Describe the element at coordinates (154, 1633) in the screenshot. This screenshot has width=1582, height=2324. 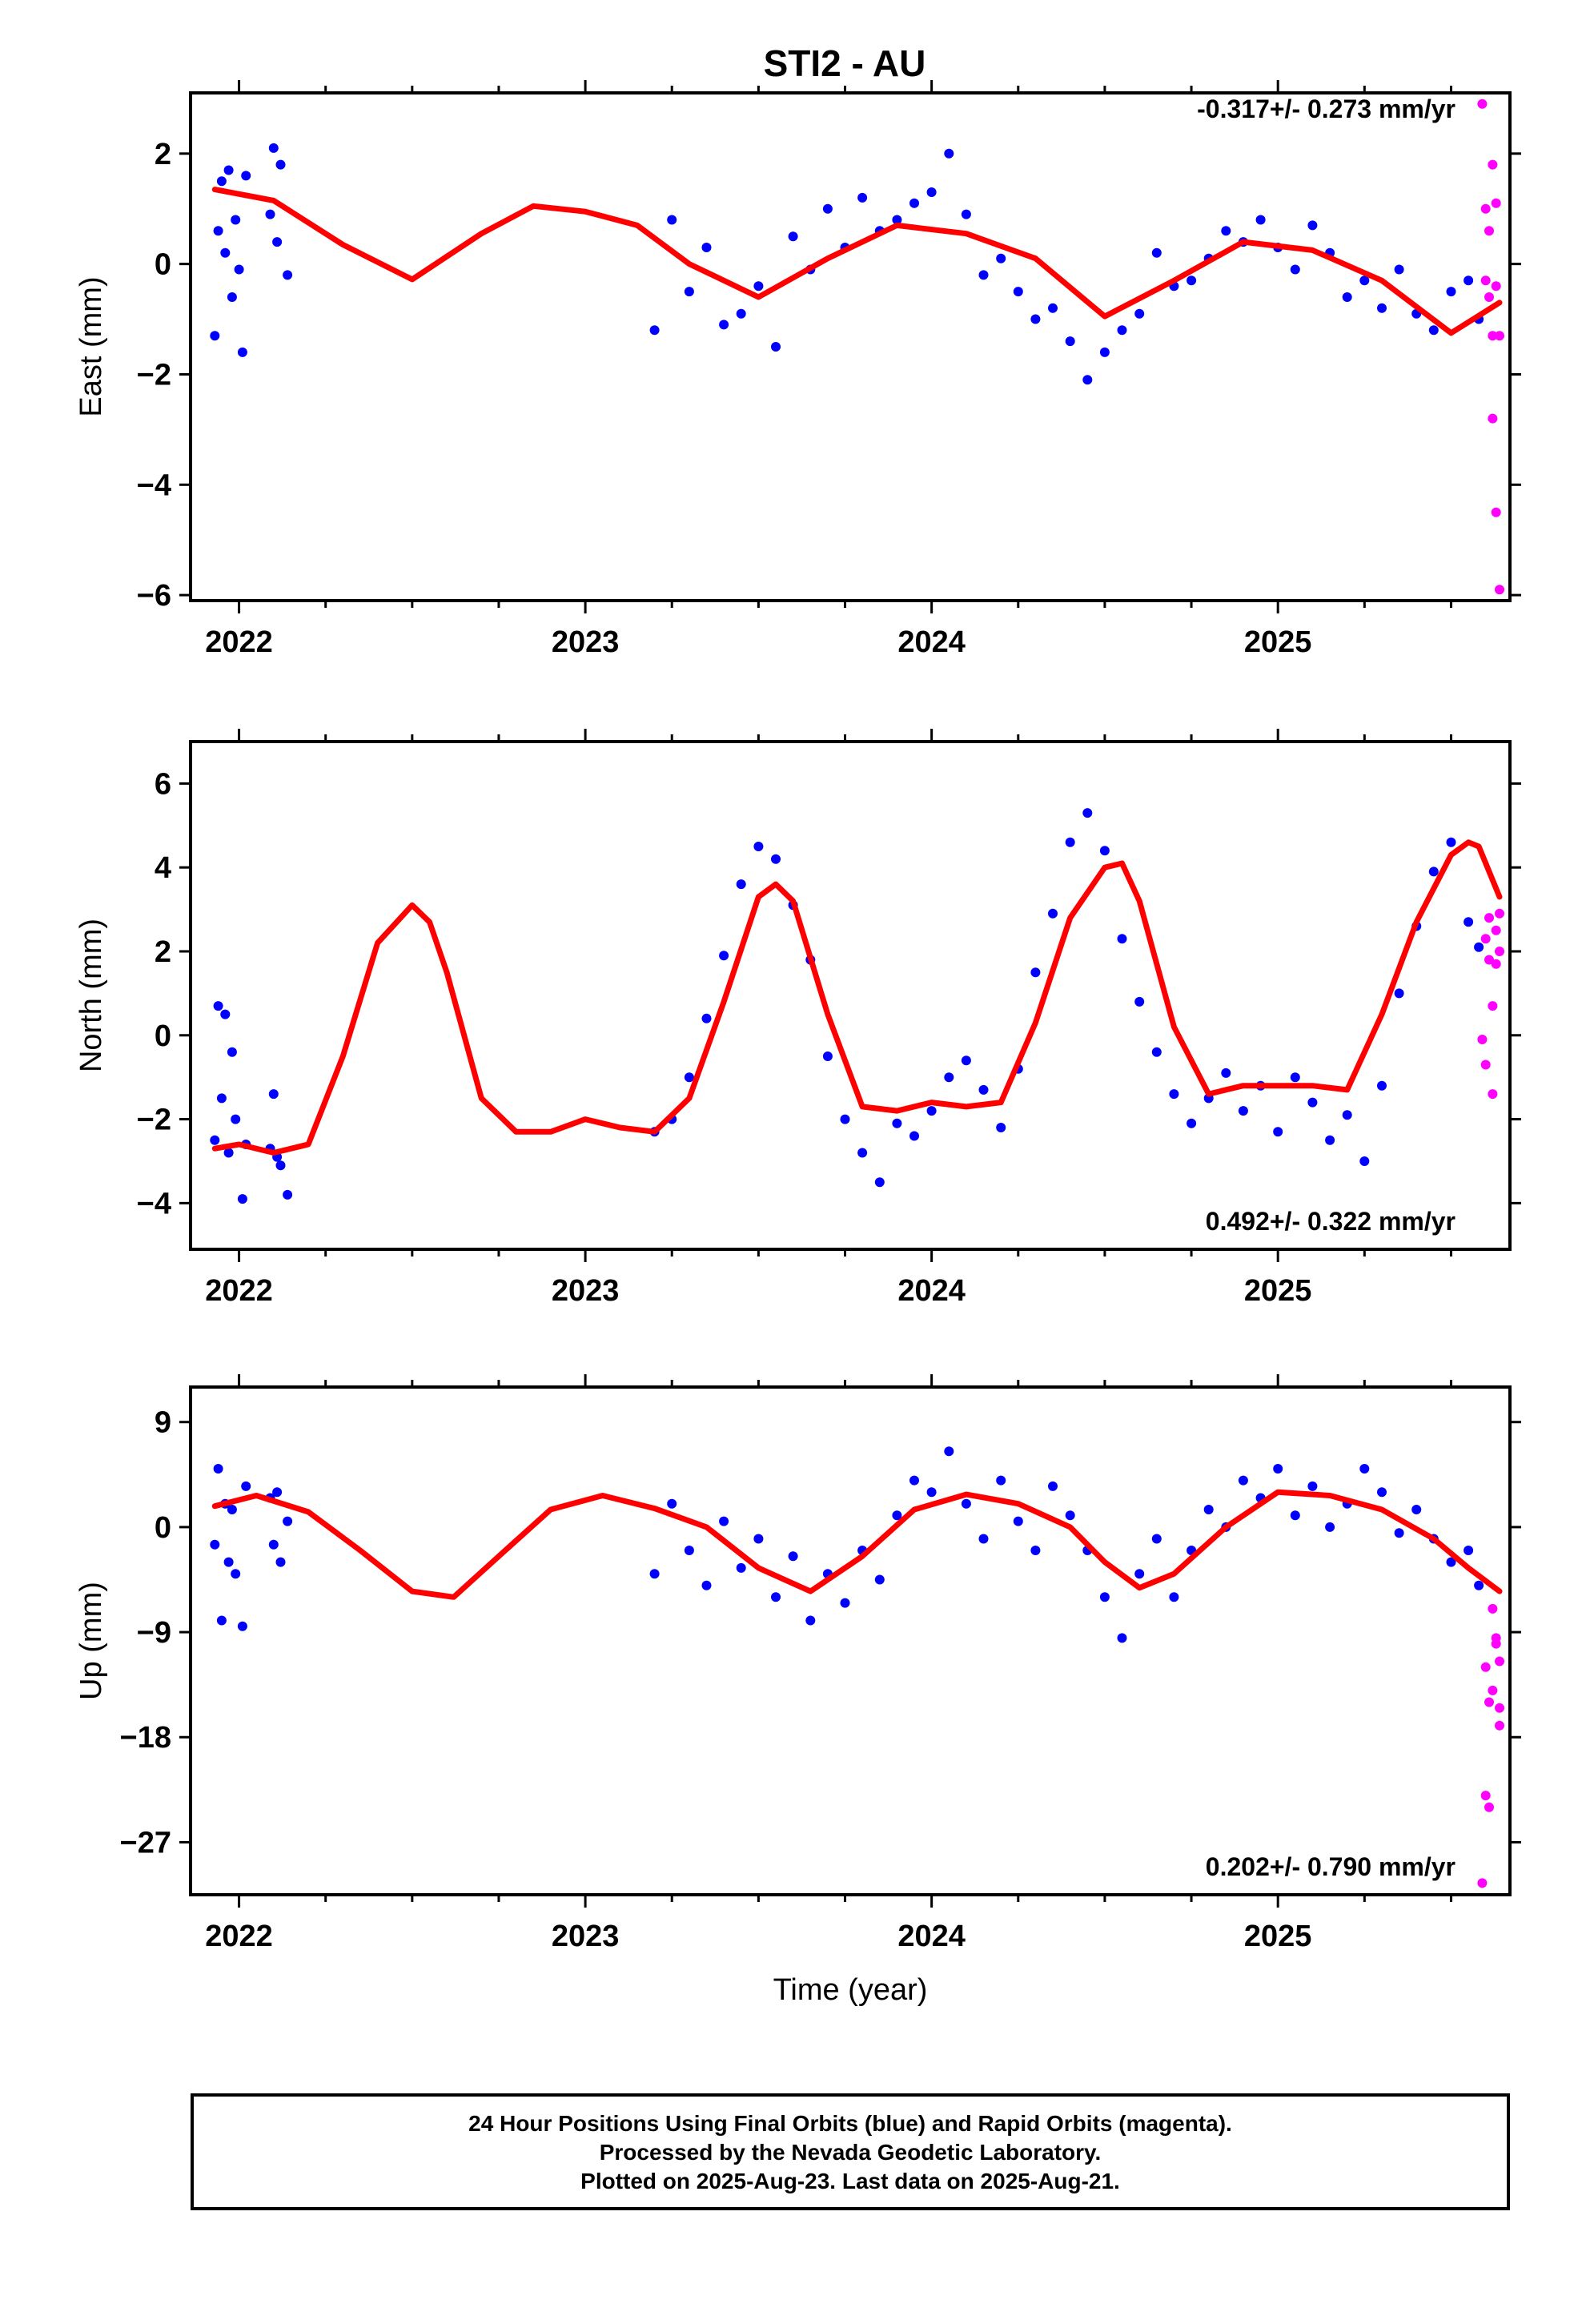
I see `up-y-tick-label: −9` at that location.